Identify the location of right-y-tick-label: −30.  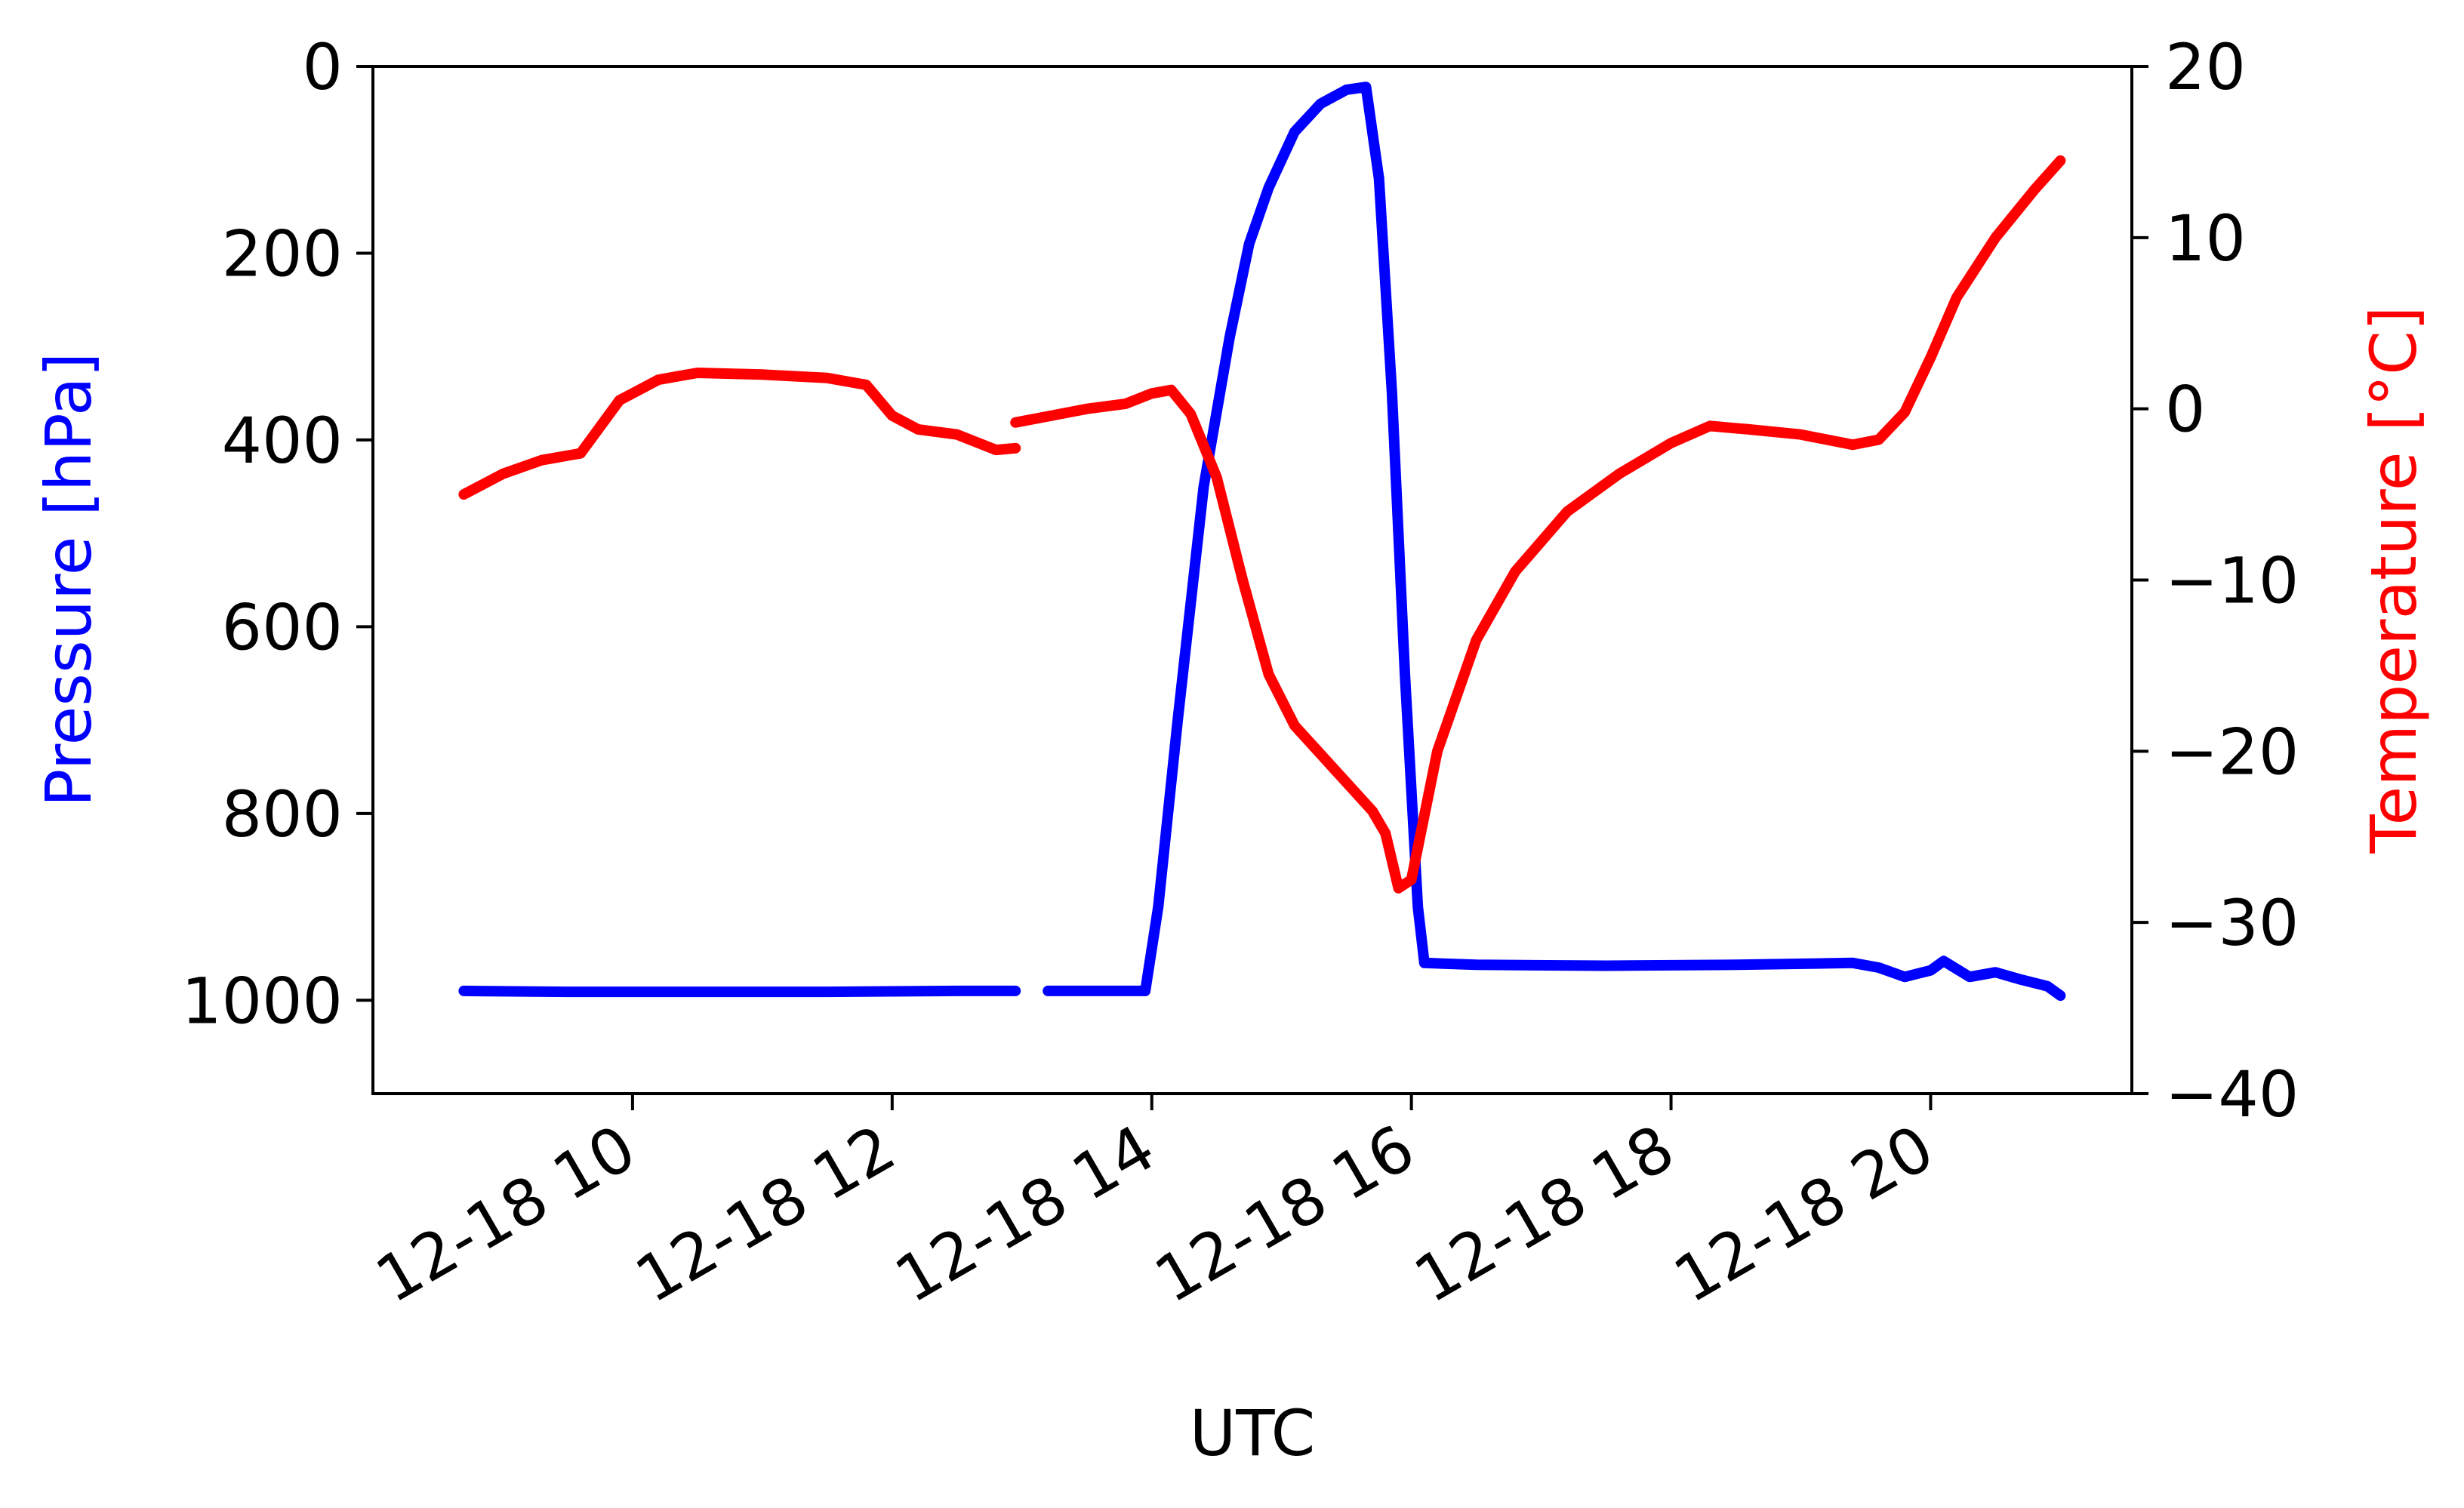
(2232, 923).